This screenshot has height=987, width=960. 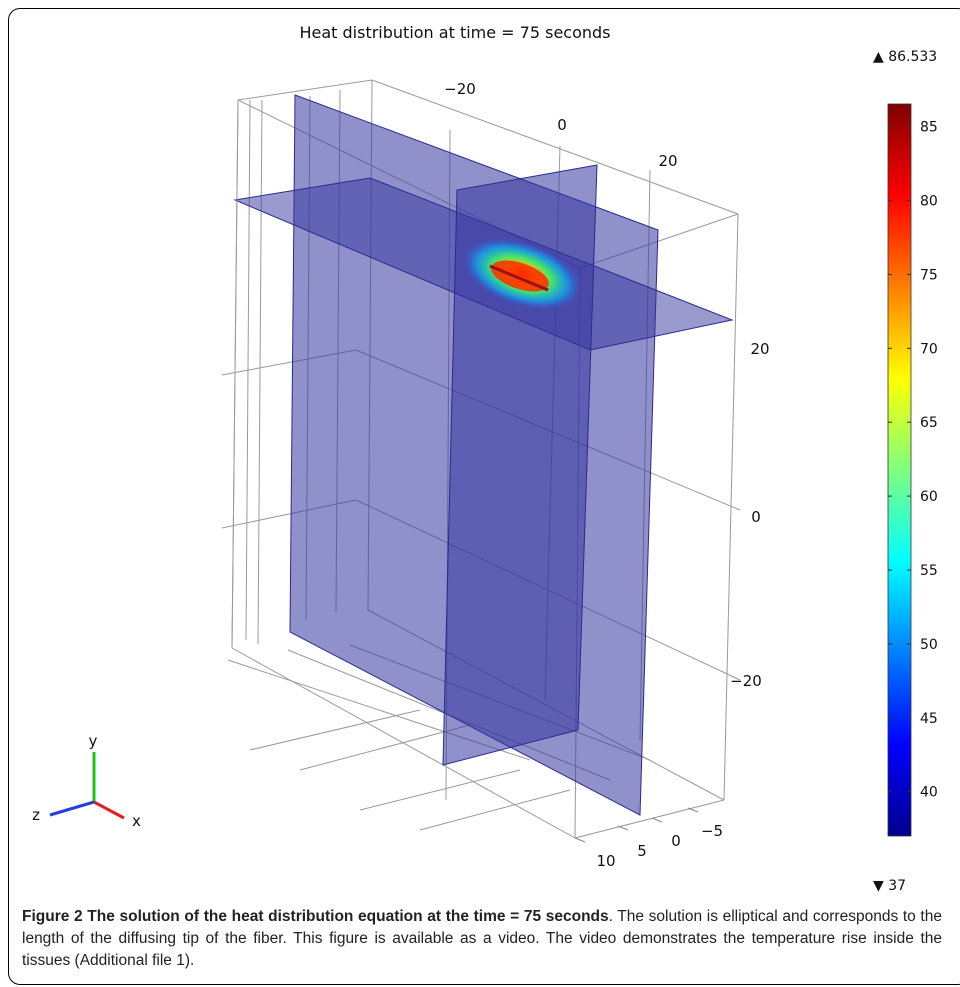 I want to click on triad-z-axis, so click(x=72, y=808).